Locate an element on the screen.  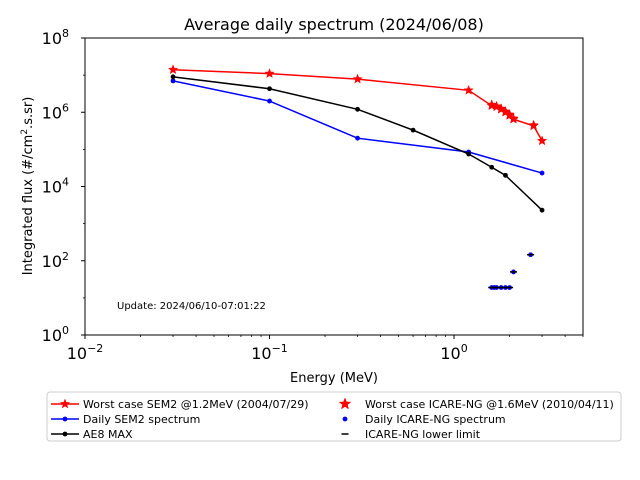
x-tick-label: 10⁻² is located at coordinates (85, 352).